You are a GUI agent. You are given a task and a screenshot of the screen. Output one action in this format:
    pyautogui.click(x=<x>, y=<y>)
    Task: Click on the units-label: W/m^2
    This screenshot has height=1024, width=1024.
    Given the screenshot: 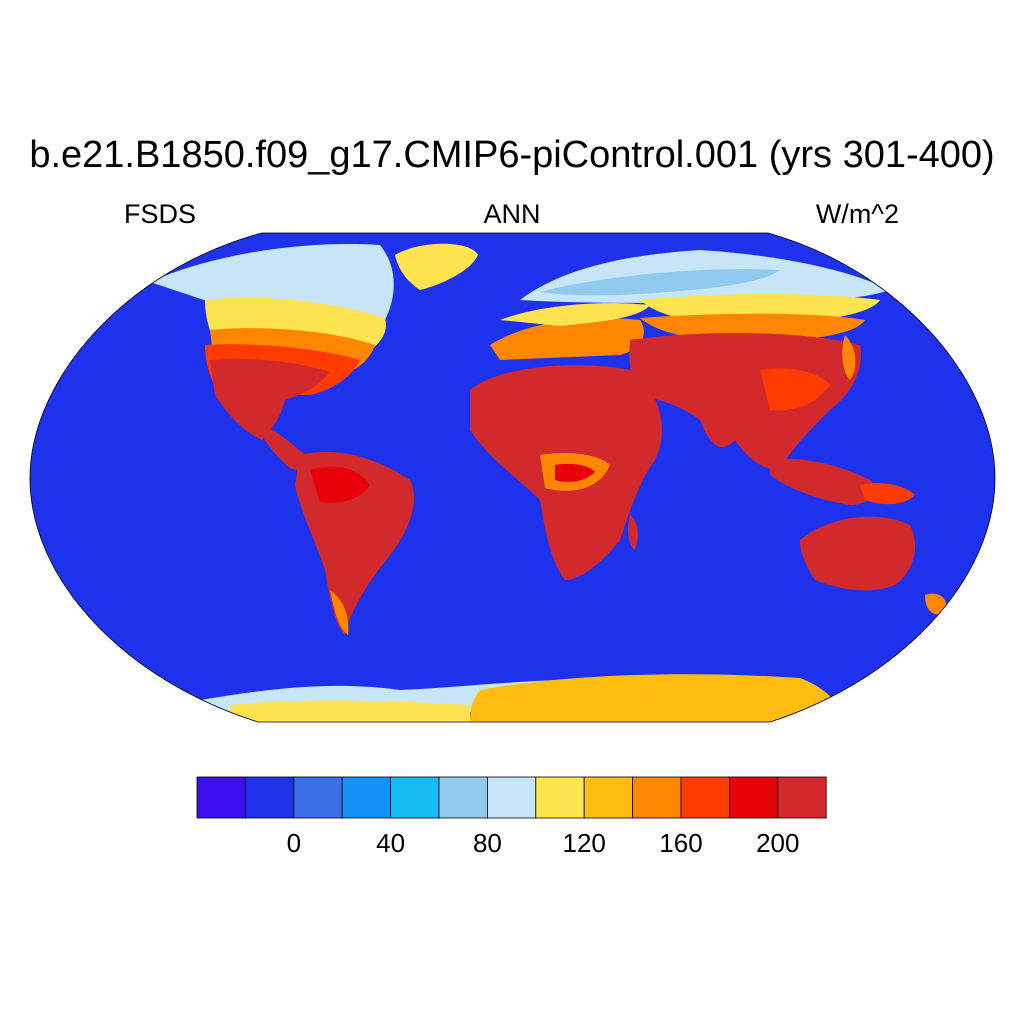 What is the action you would take?
    pyautogui.click(x=857, y=214)
    